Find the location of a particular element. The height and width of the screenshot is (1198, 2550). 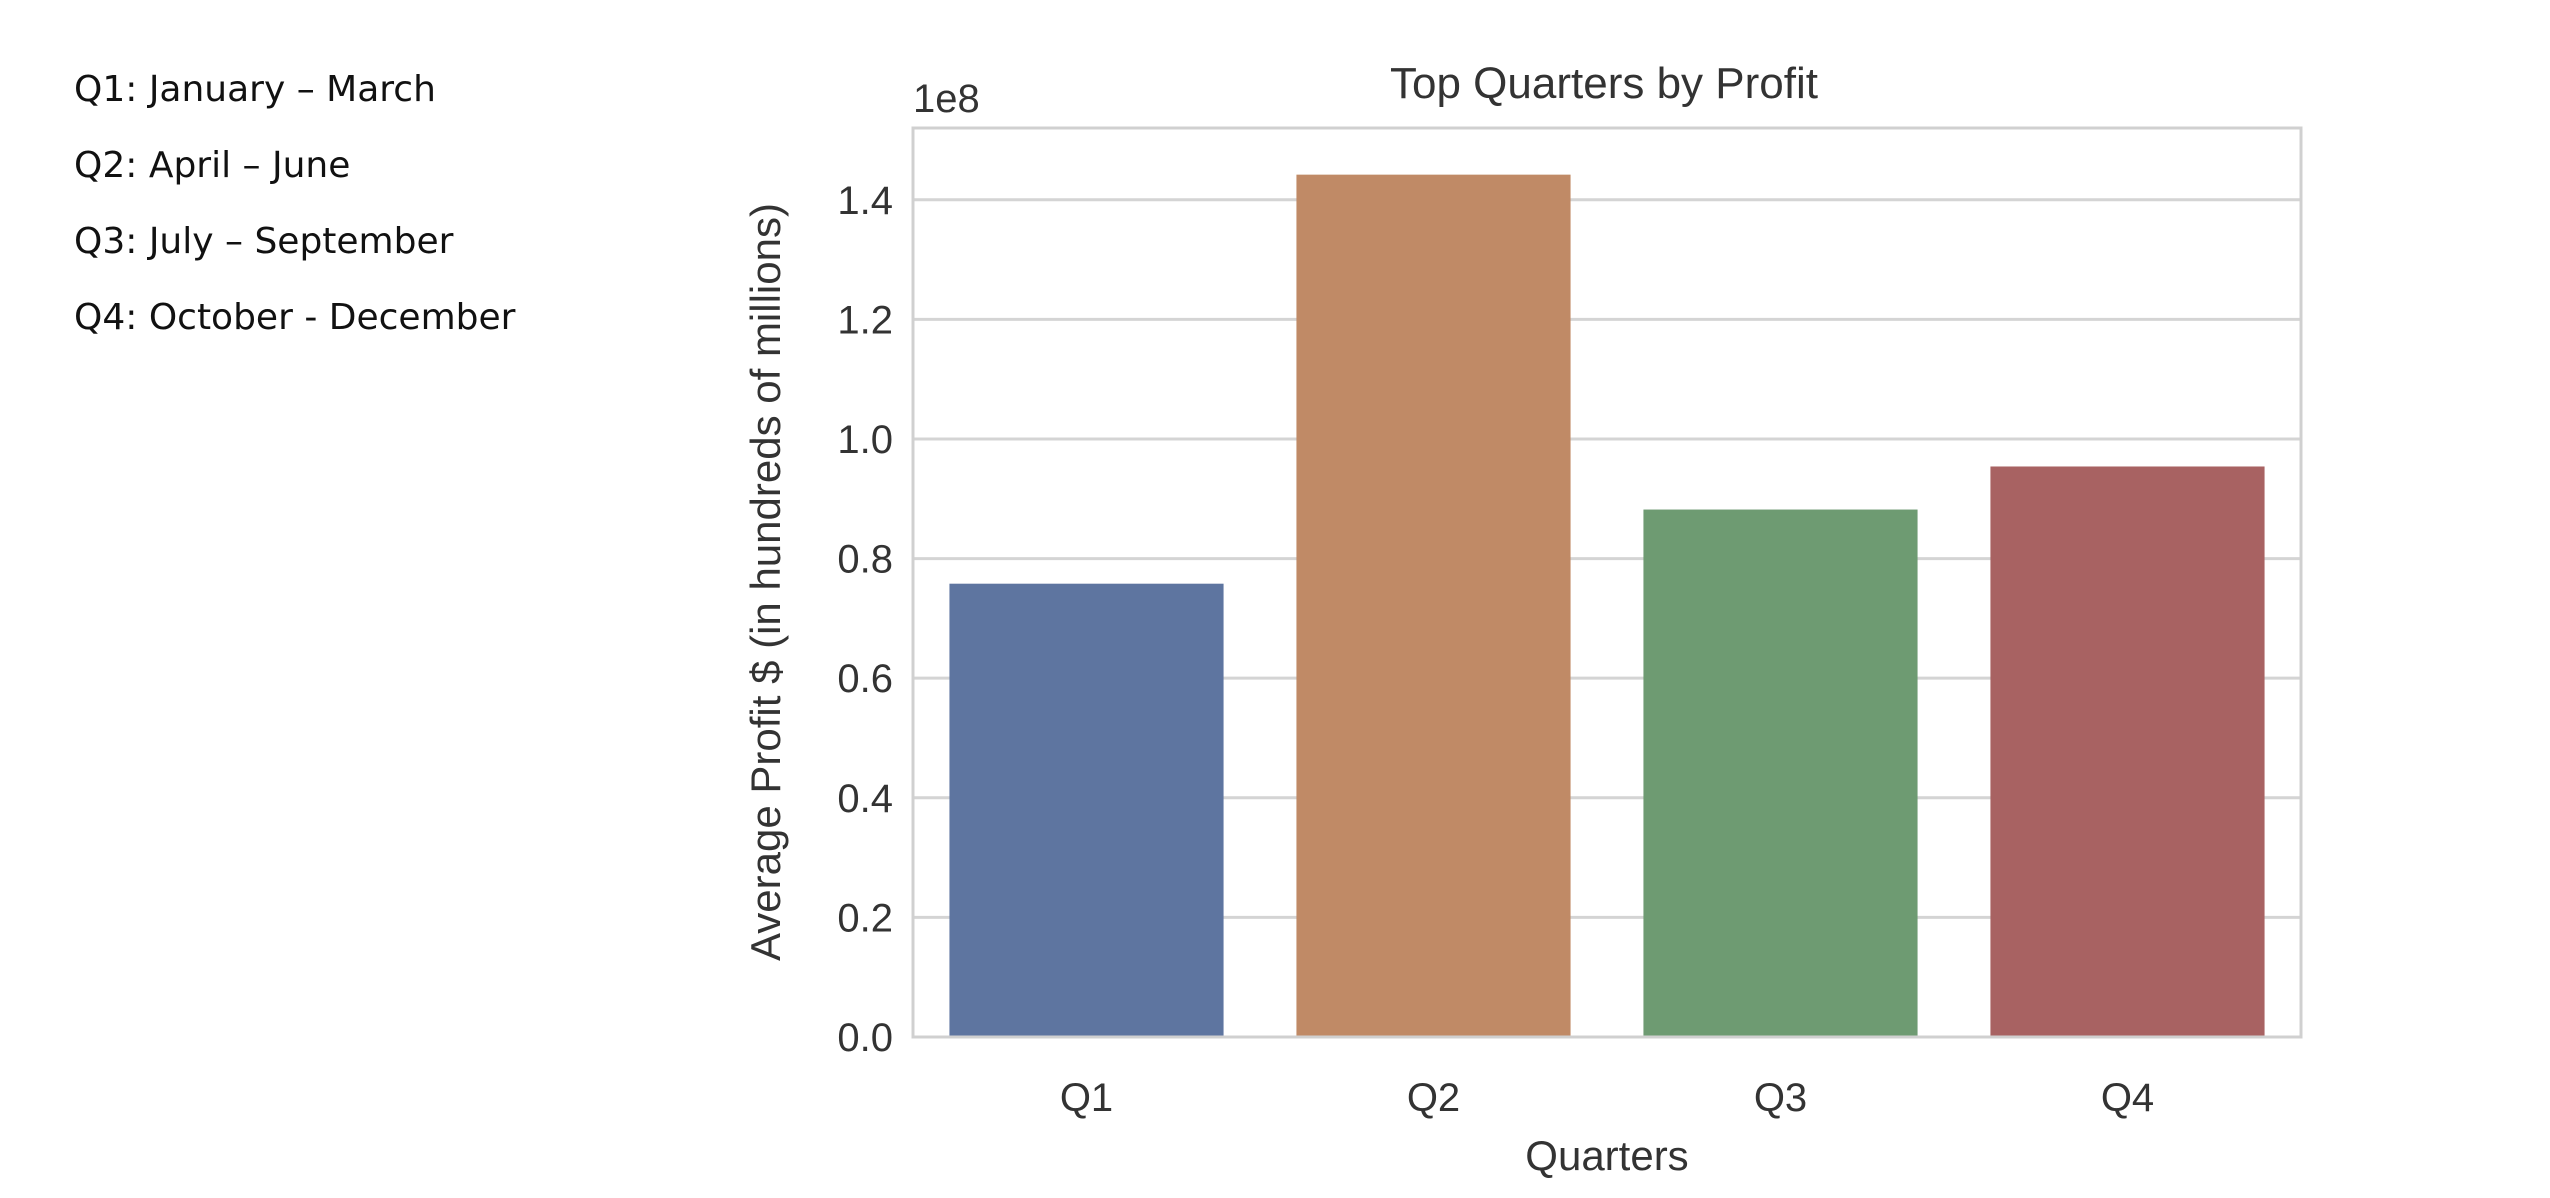

bar-q4 is located at coordinates (2127, 751).